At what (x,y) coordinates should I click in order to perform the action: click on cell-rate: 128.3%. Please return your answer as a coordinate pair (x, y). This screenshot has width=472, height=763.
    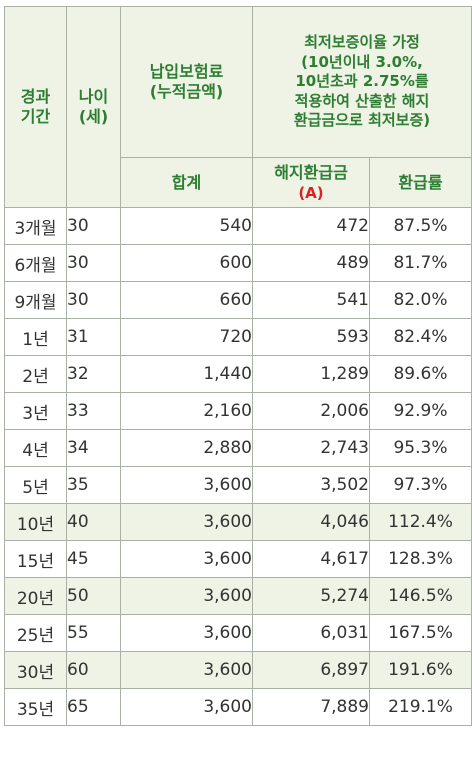
    Looking at the image, I should click on (420, 559).